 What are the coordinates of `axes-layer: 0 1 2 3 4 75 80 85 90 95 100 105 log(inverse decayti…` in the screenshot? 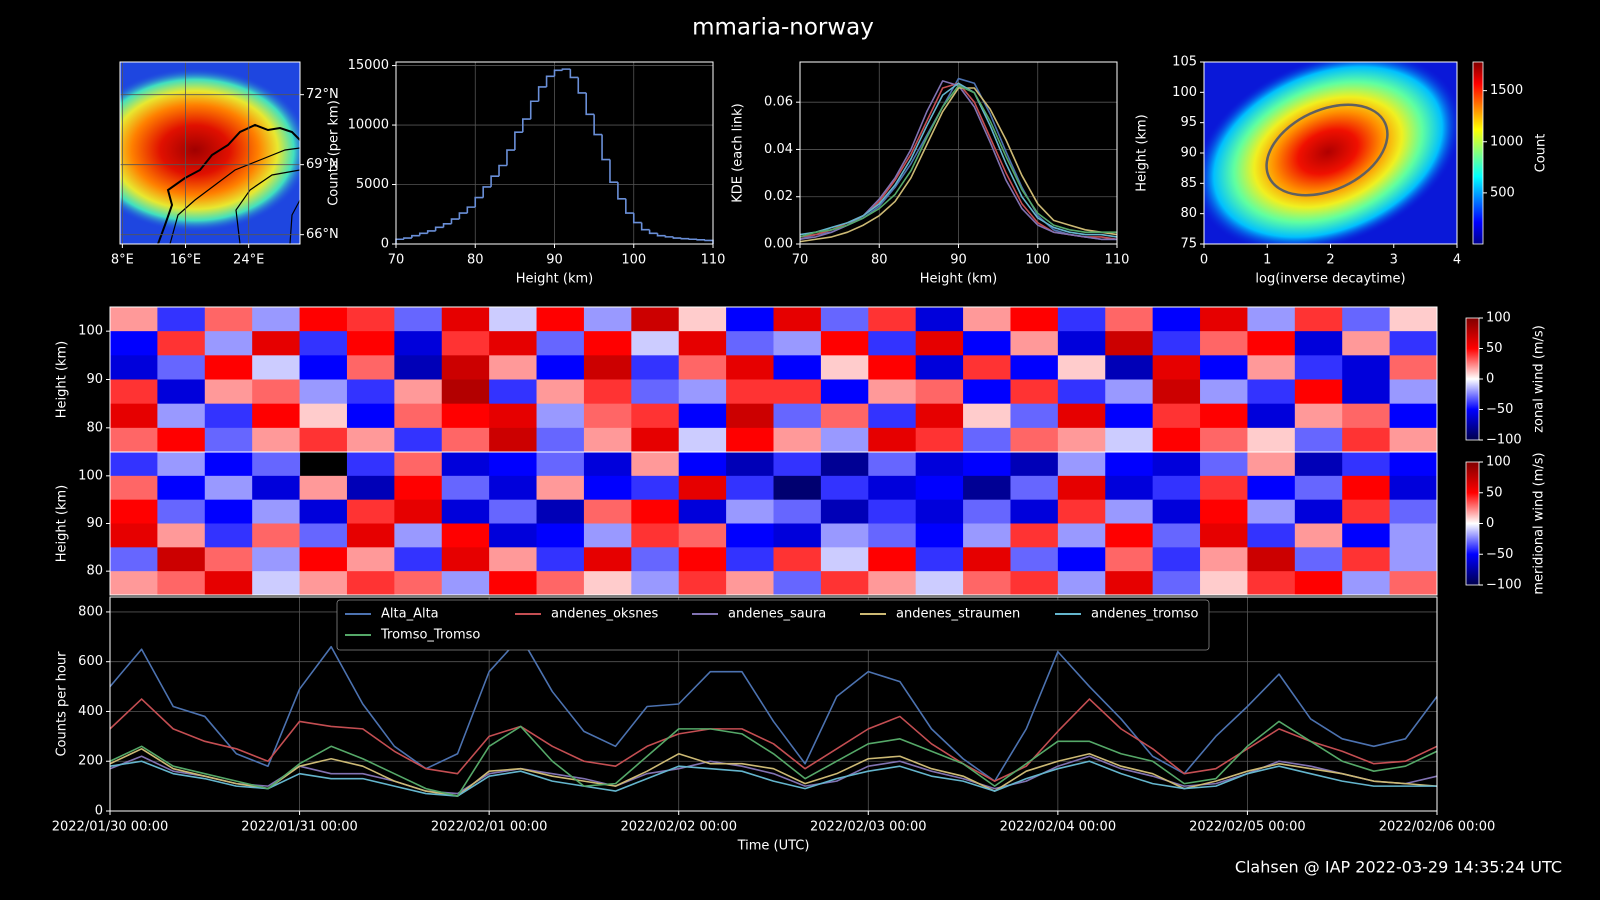 It's located at (1342, 171).